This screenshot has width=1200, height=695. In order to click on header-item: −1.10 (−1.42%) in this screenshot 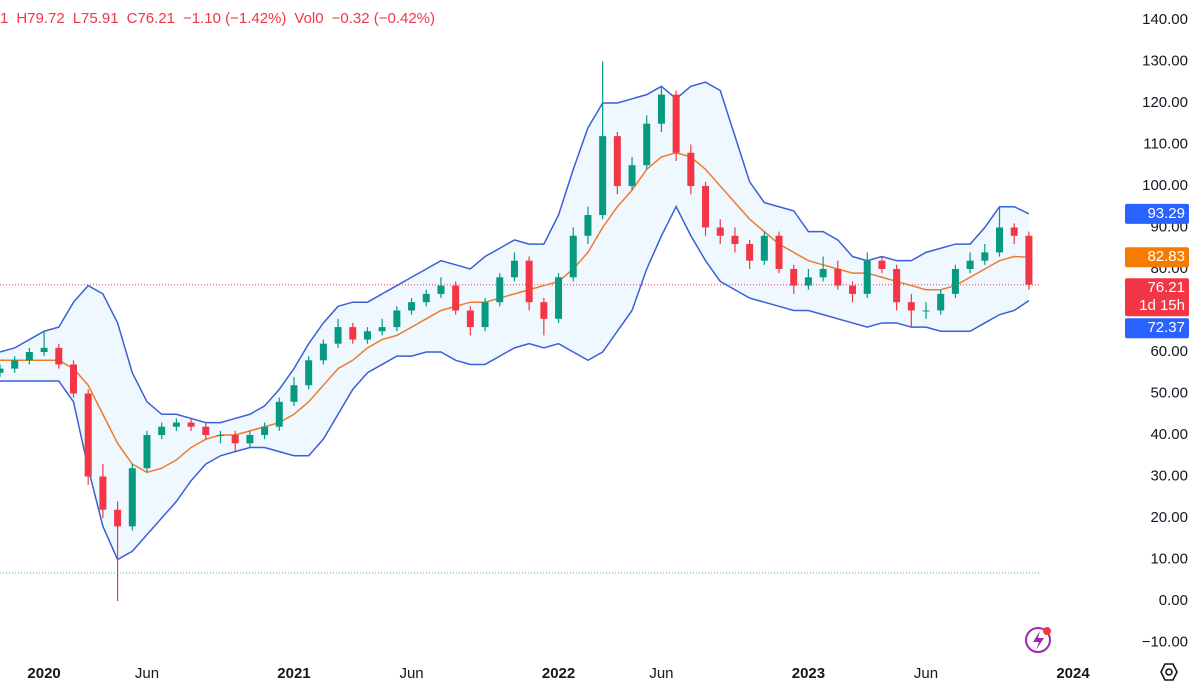, I will do `click(234, 18)`.